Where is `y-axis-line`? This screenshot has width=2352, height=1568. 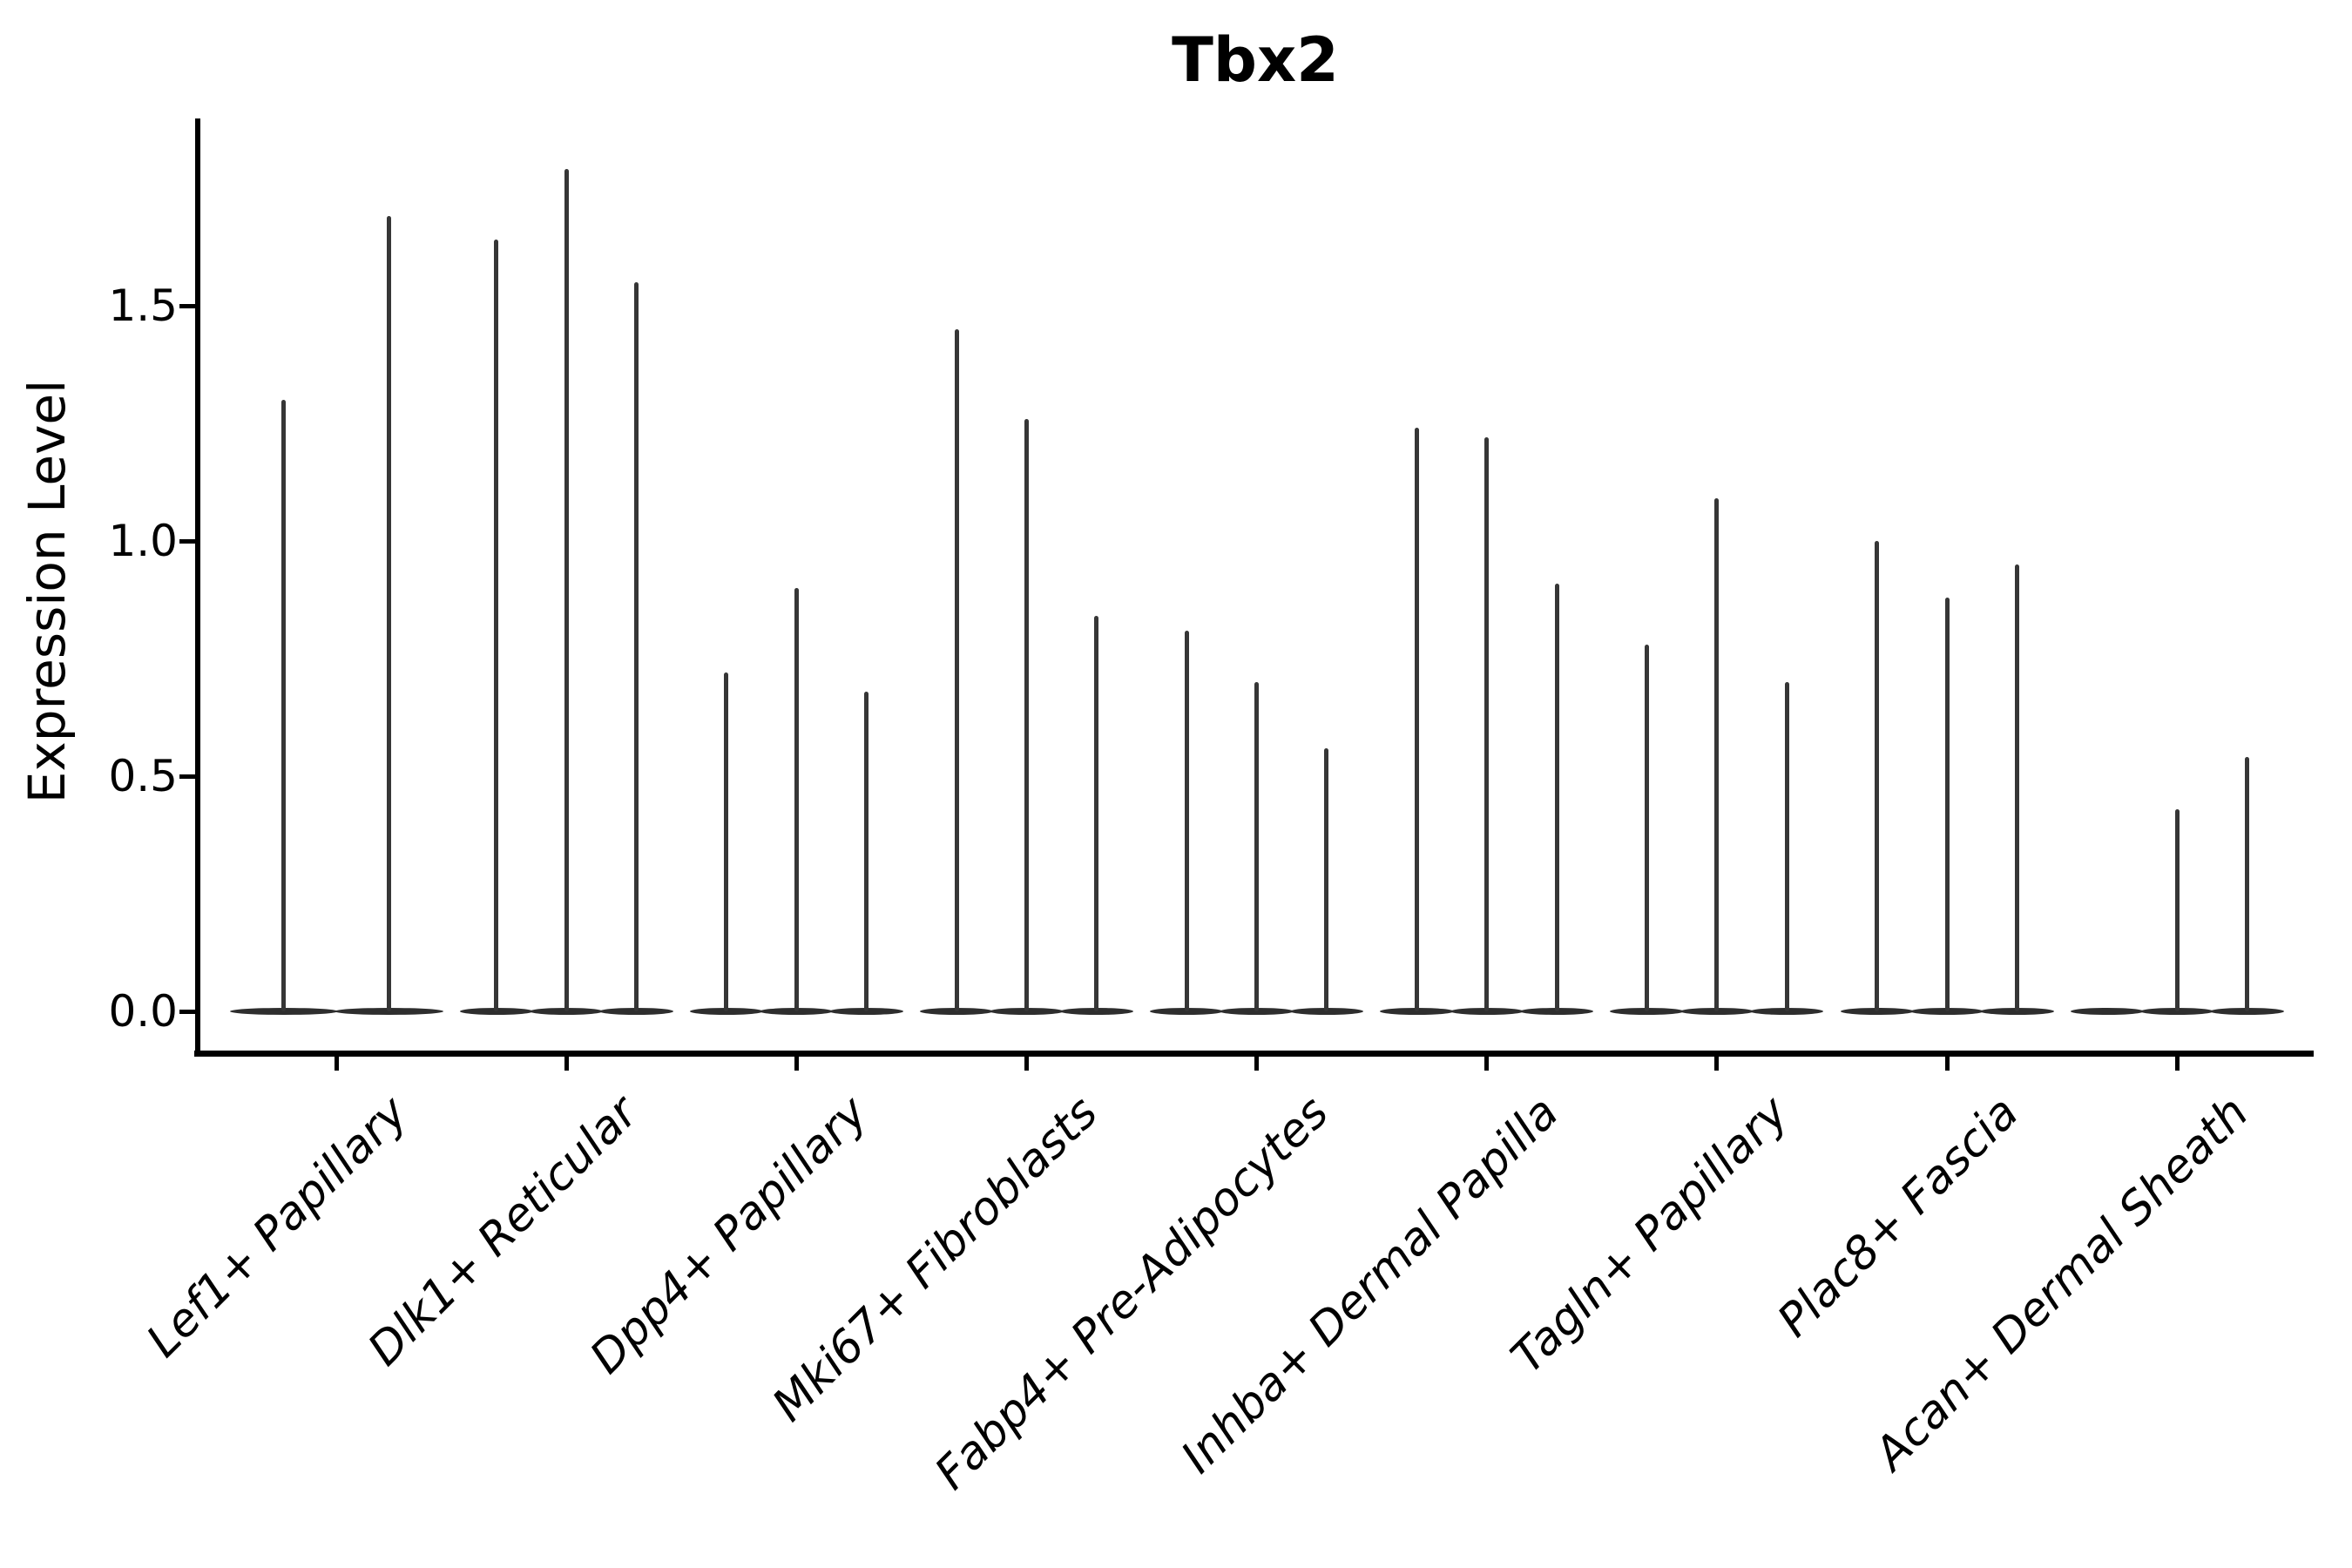 y-axis-line is located at coordinates (198, 587).